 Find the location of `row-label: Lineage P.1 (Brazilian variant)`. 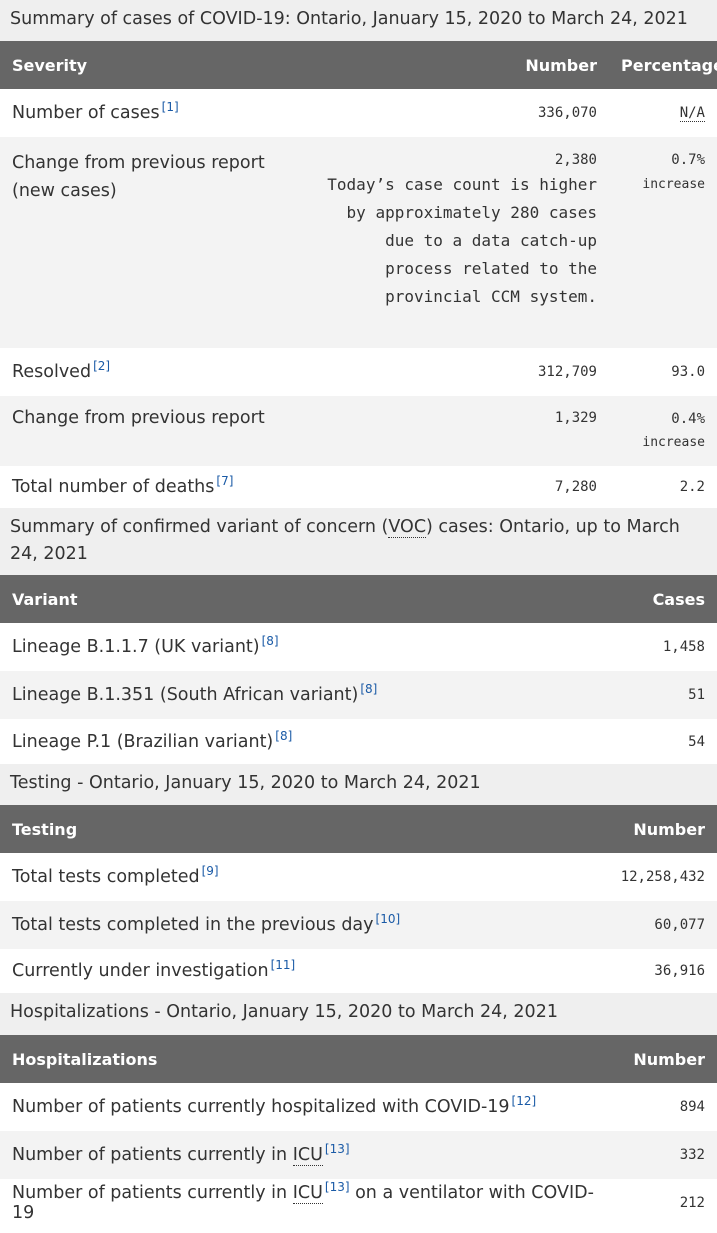

row-label: Lineage P.1 (Brazilian variant) is located at coordinates (143, 741).